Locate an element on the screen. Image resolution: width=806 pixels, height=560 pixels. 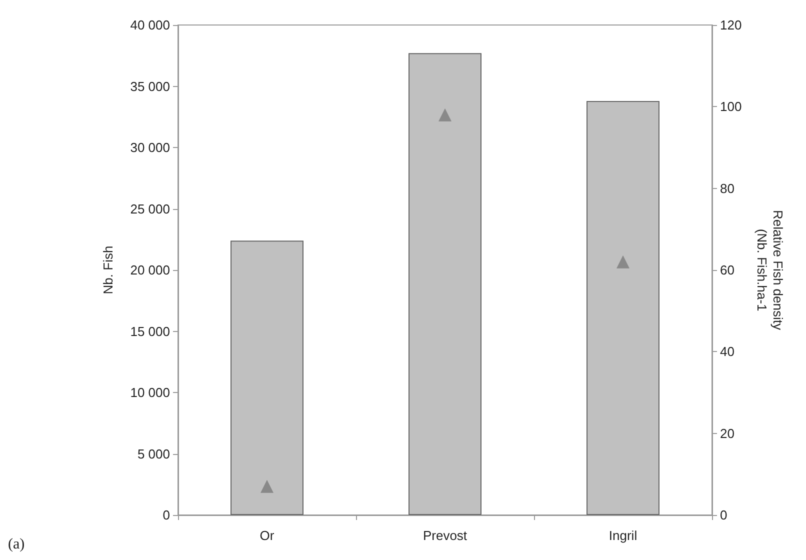
y-tick-label: 5 000 is located at coordinates (153, 454).